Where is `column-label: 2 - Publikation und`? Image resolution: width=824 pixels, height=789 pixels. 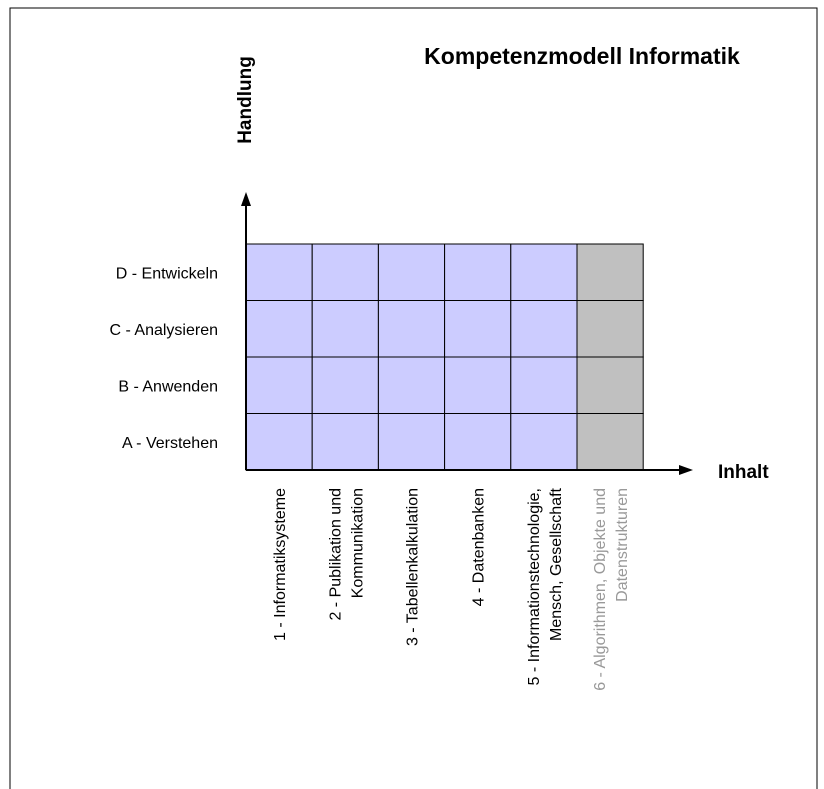
column-label: 2 - Publikation und is located at coordinates (335, 554).